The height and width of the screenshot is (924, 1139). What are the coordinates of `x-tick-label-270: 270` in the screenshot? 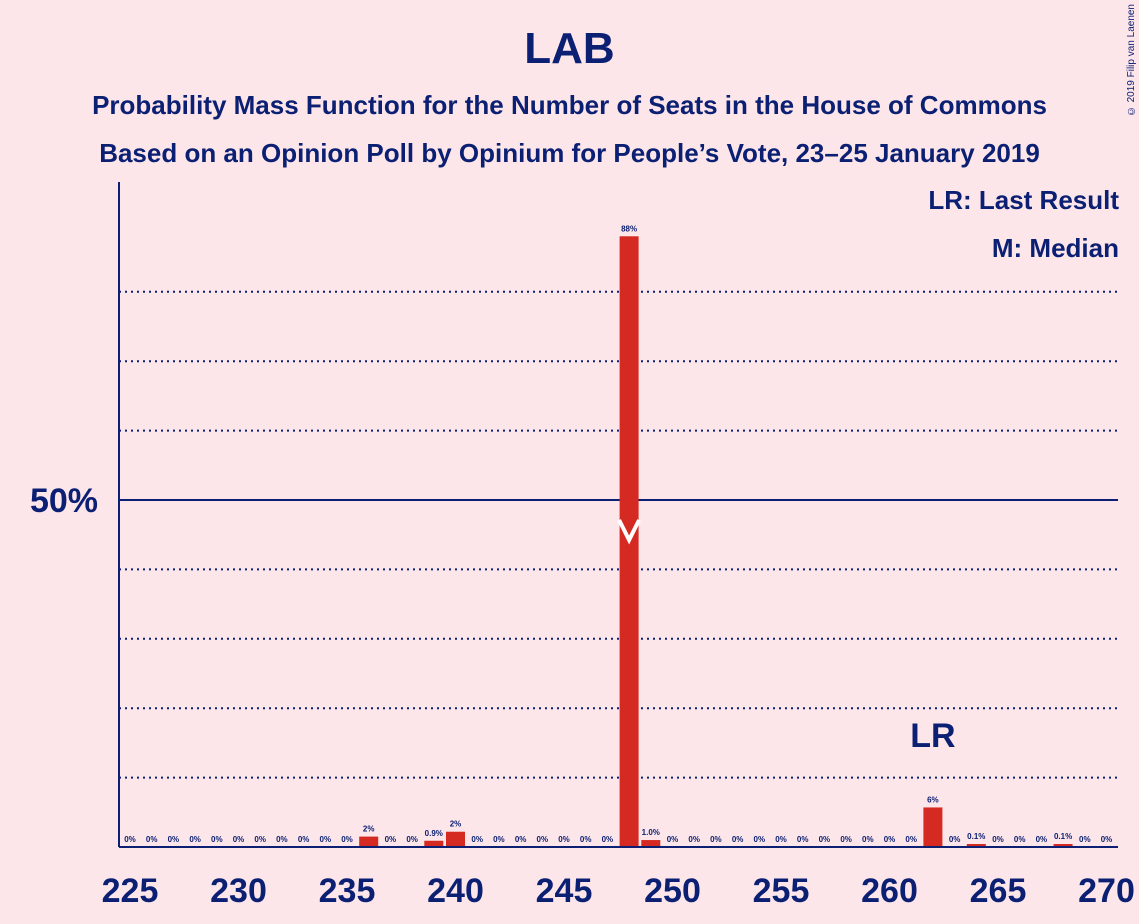 It's located at (1106, 891).